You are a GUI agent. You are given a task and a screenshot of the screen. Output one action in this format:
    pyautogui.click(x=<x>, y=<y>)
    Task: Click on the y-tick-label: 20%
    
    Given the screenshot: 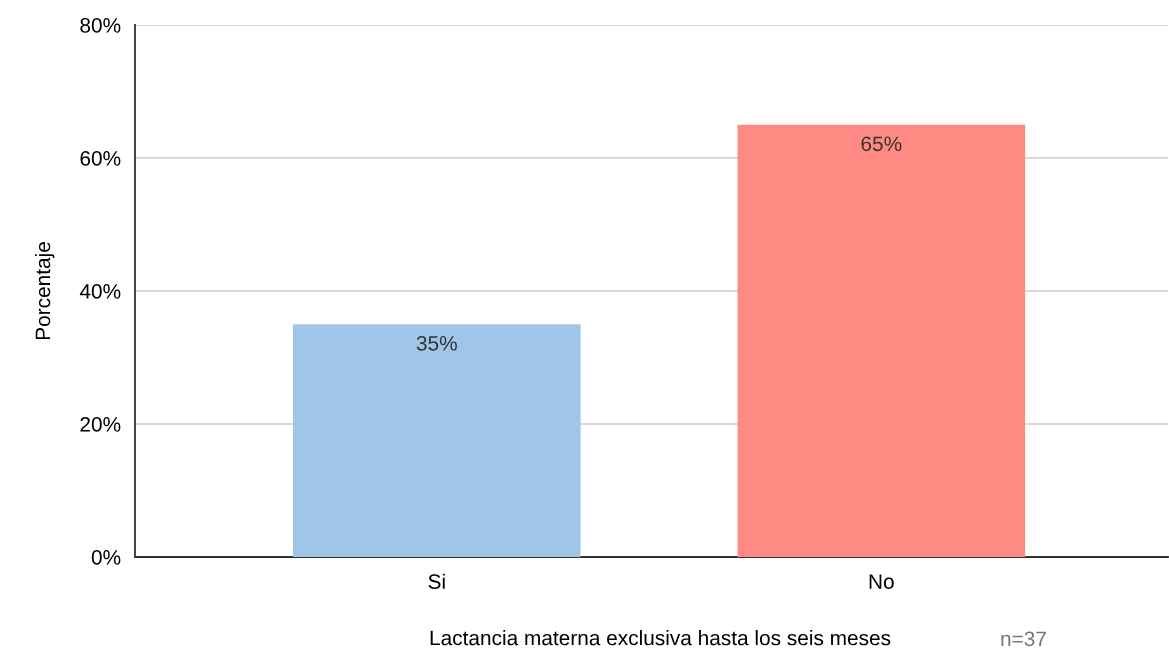 What is the action you would take?
    pyautogui.click(x=100, y=424)
    